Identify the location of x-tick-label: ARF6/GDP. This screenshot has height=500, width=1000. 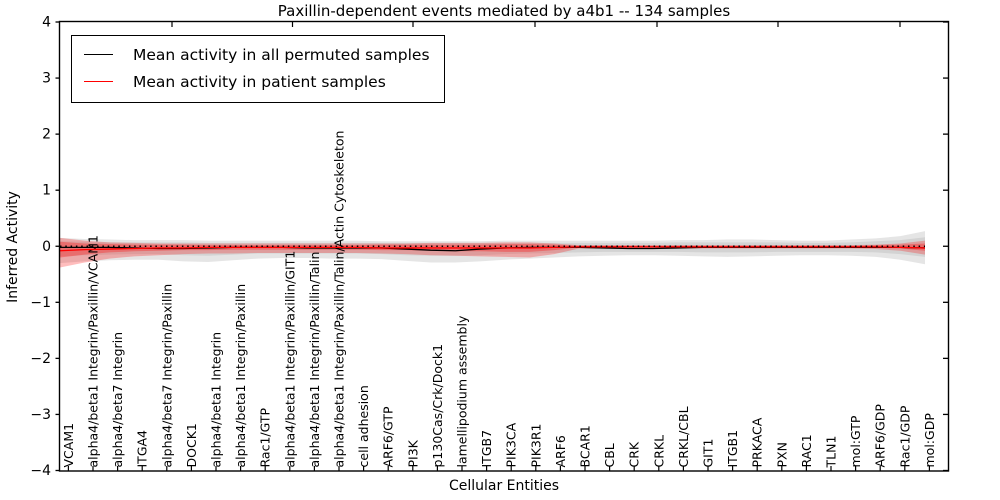
(880, 436).